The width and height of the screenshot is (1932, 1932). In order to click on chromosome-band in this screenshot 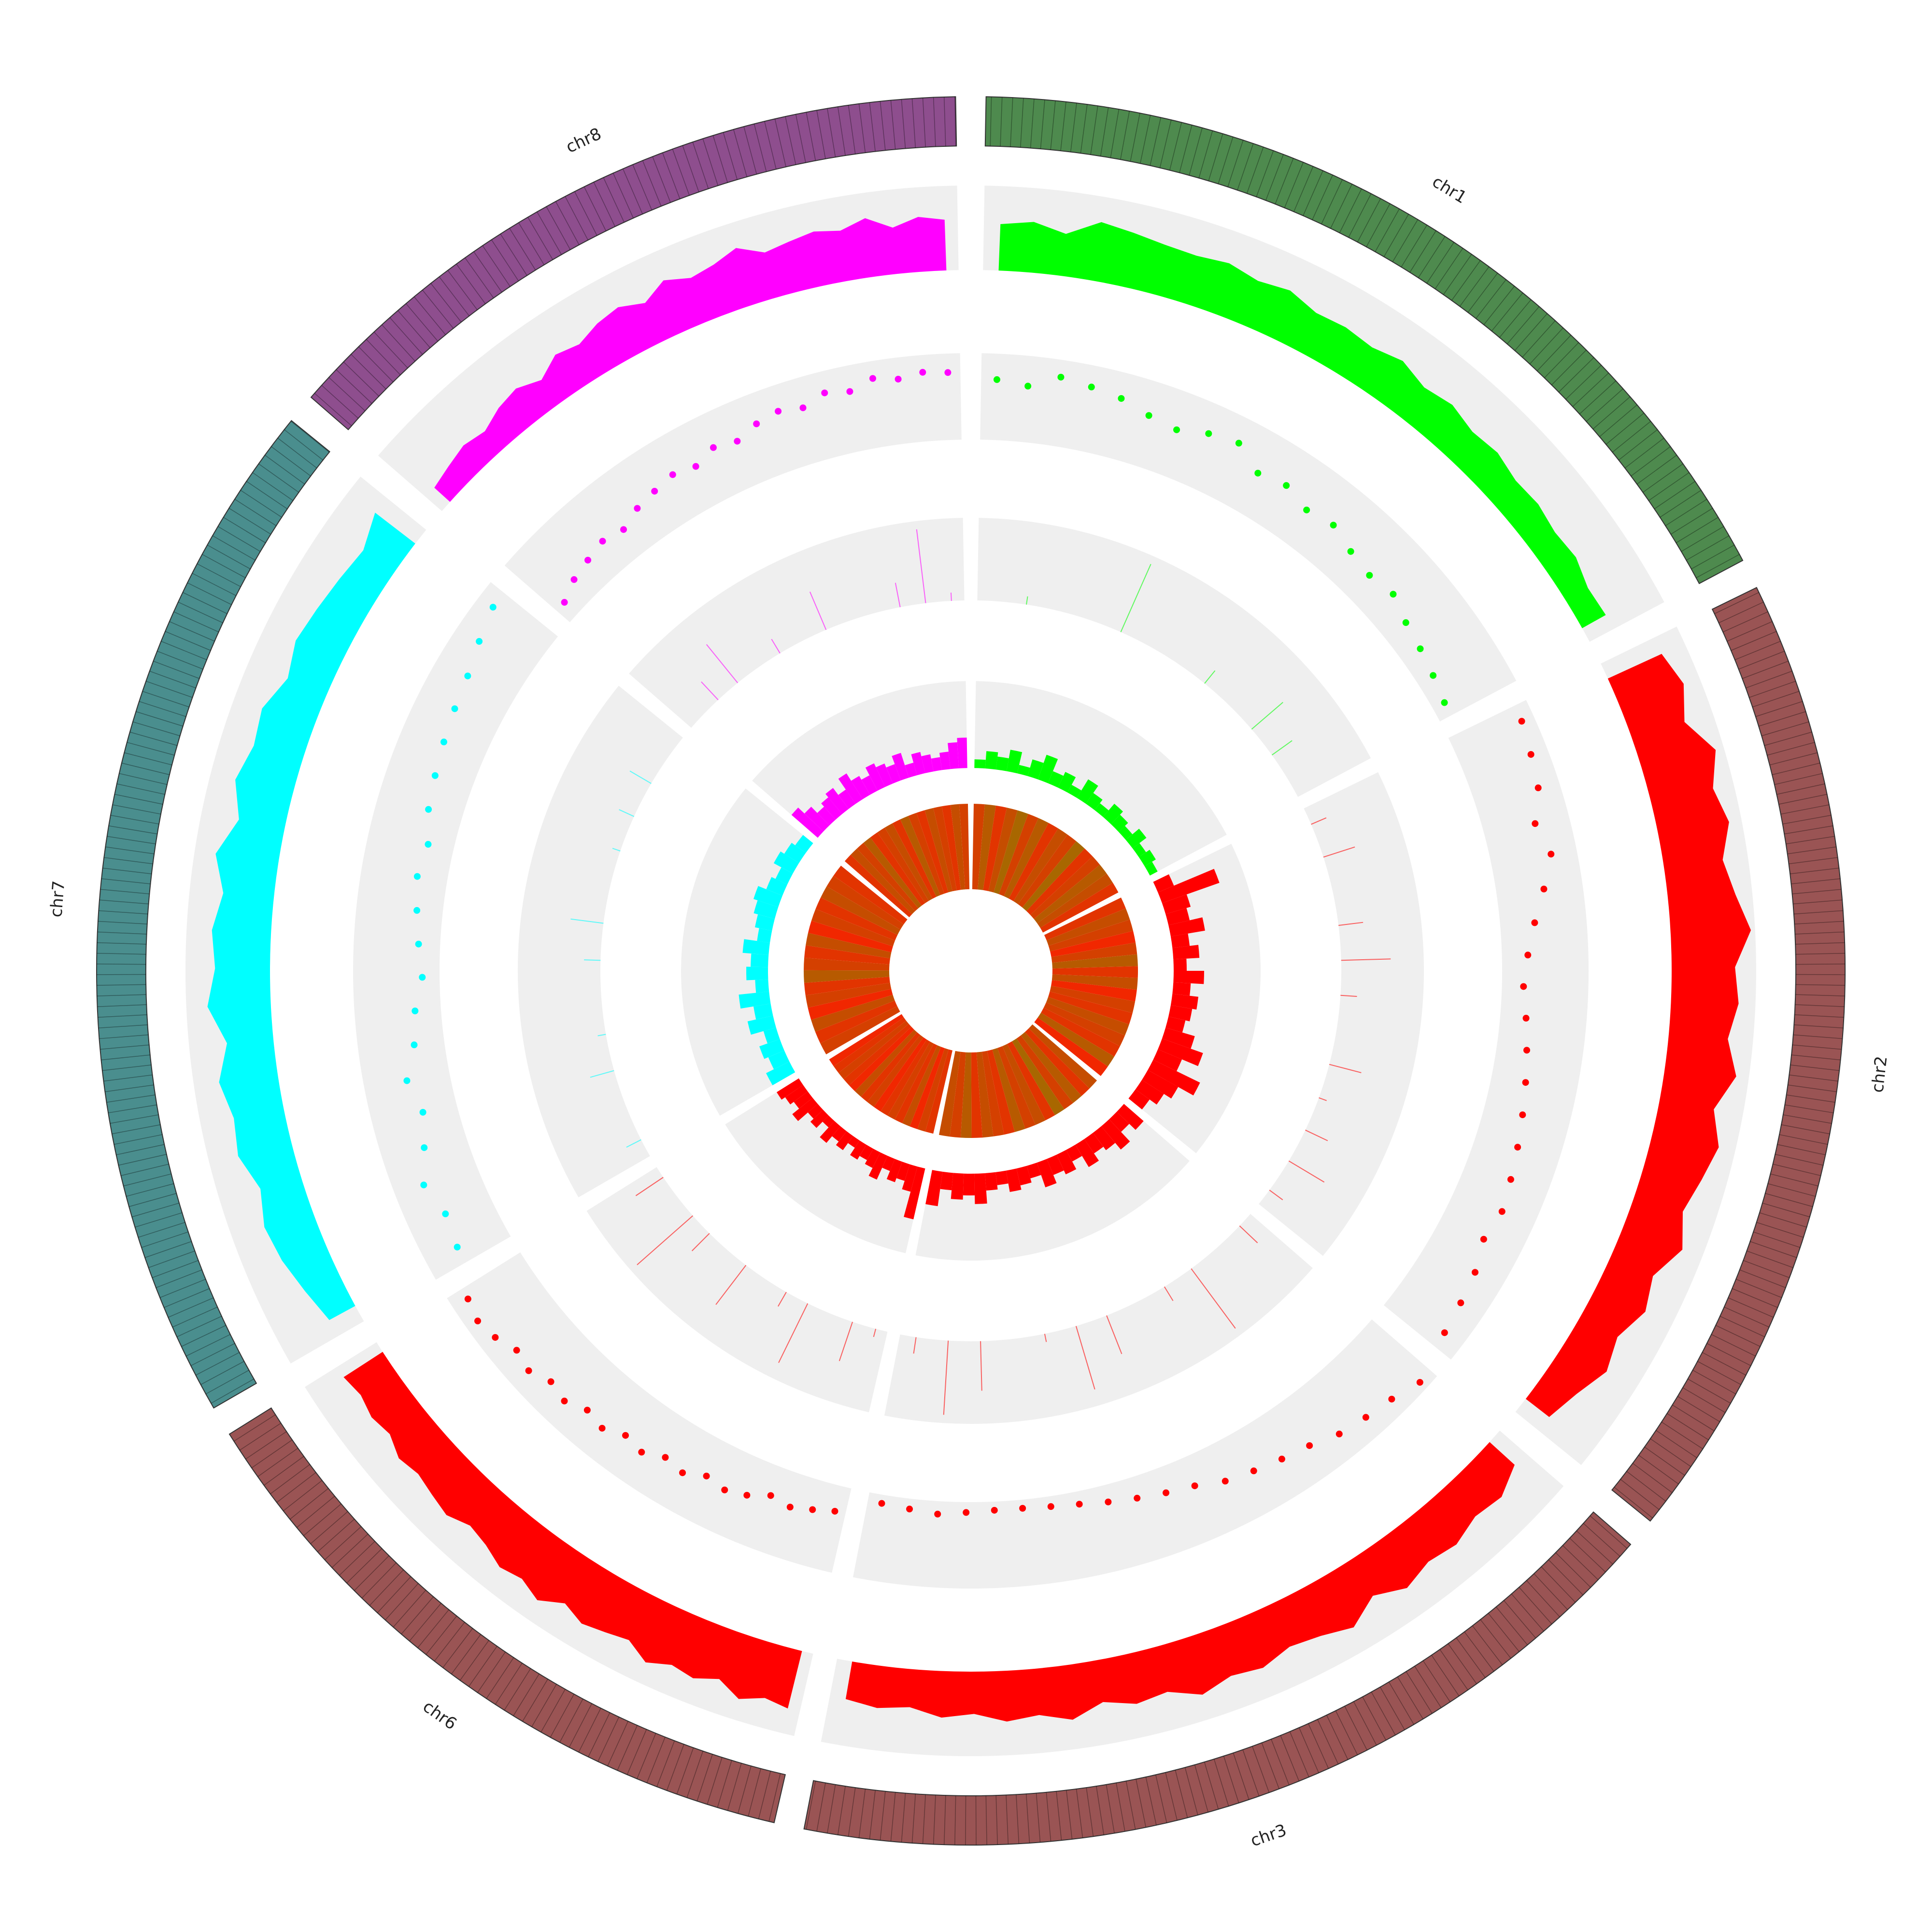, I will do `click(213, 914)`.